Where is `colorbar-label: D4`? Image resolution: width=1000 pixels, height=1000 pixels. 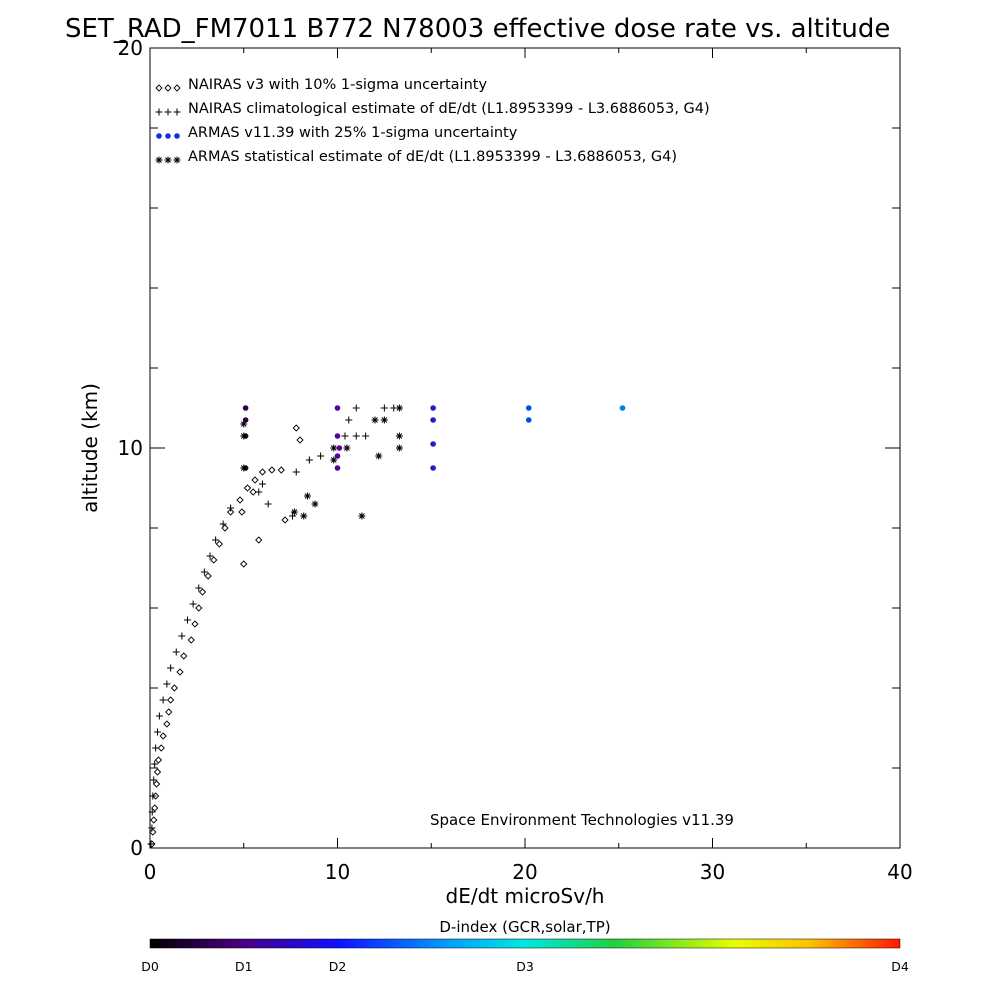 colorbar-label: D4 is located at coordinates (900, 966).